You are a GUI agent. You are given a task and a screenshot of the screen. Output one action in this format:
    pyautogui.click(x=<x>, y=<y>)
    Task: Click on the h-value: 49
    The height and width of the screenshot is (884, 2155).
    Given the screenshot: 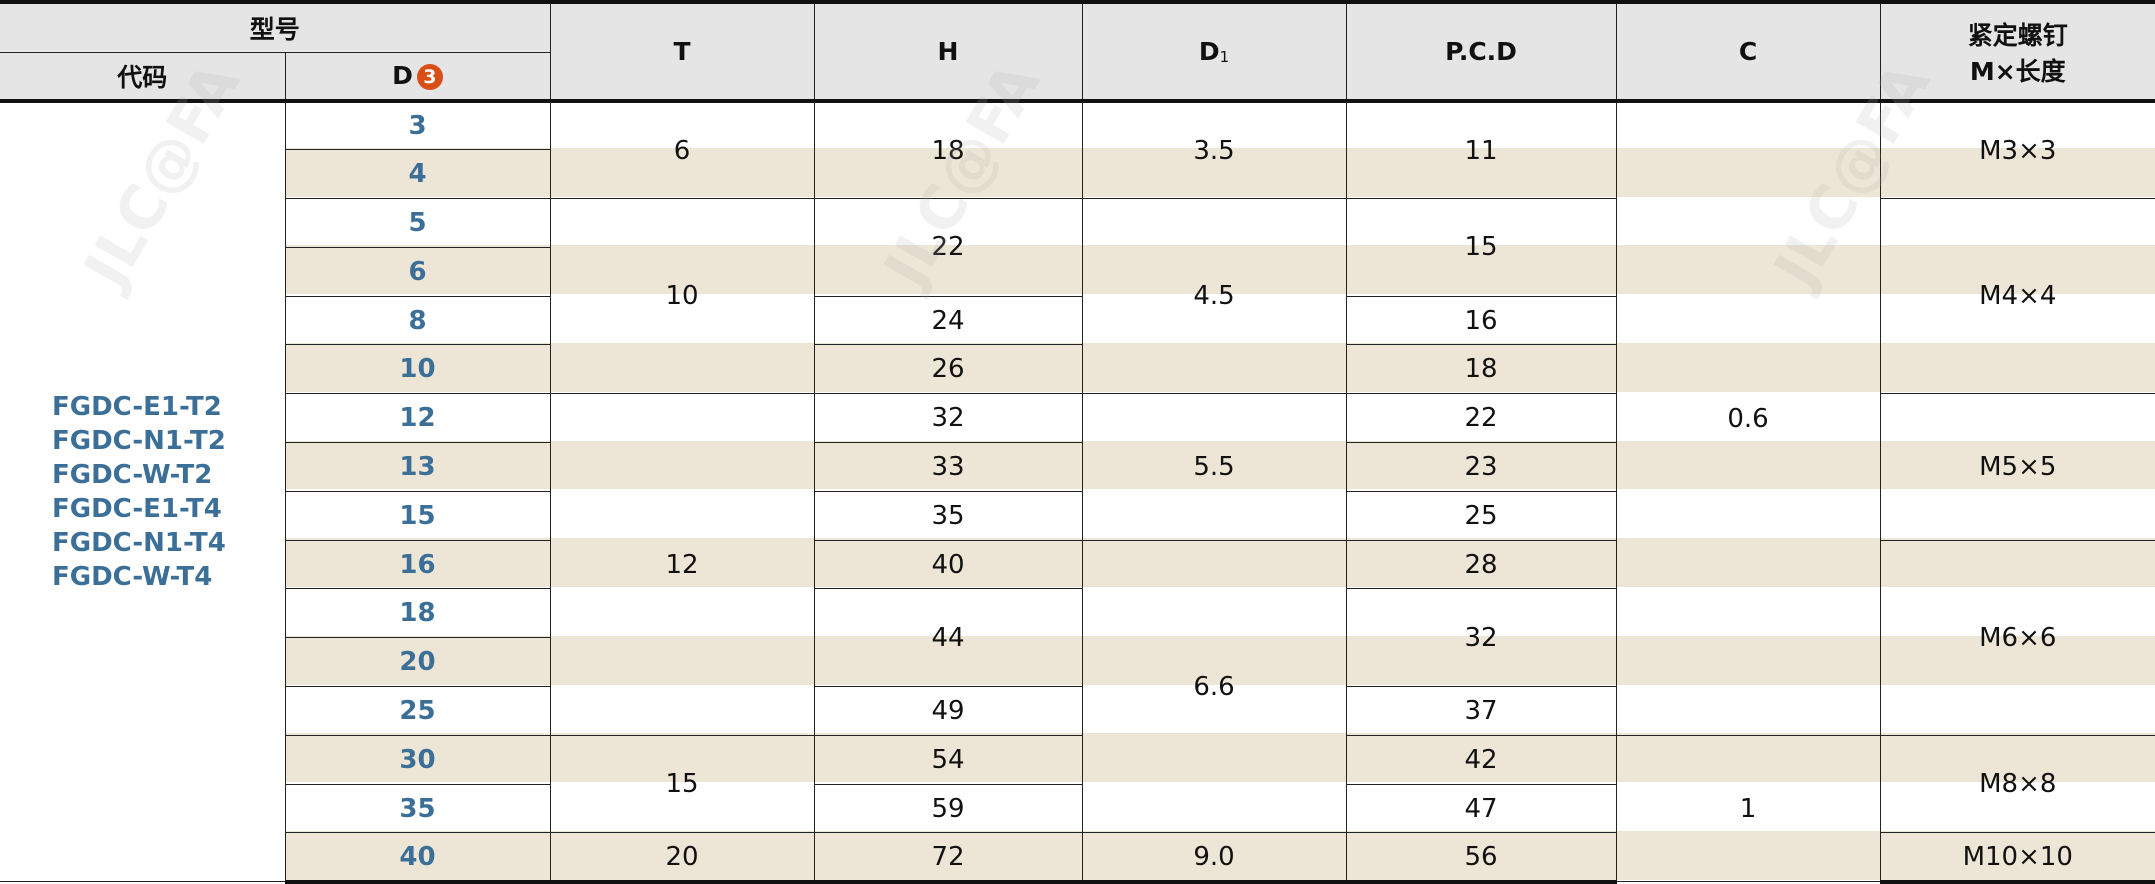 What is the action you would take?
    pyautogui.click(x=948, y=711)
    